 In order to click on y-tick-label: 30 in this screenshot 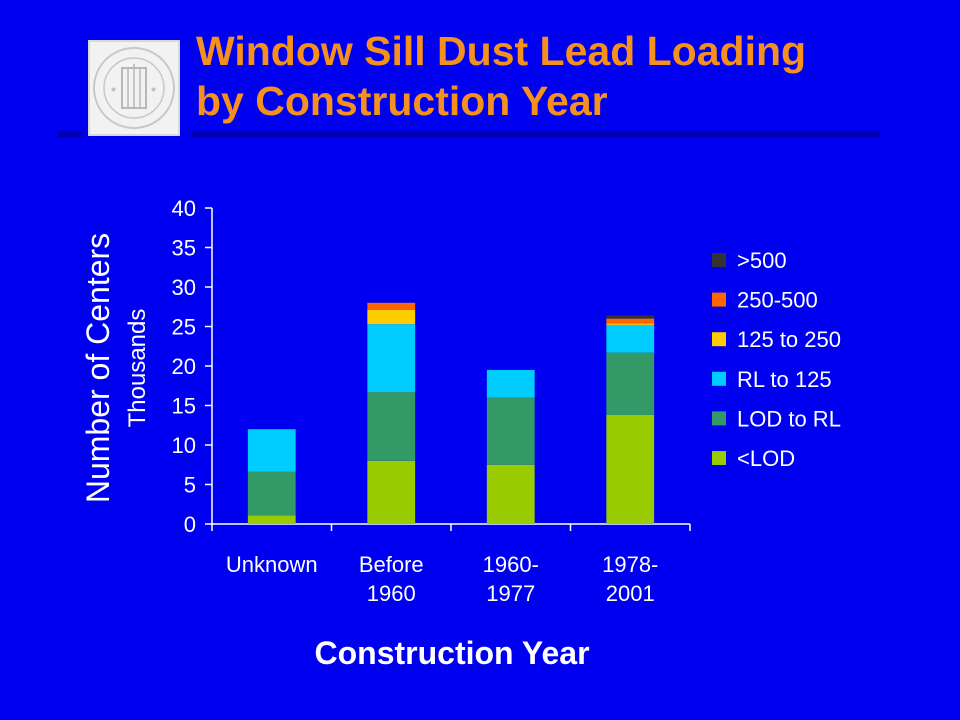, I will do `click(184, 287)`.